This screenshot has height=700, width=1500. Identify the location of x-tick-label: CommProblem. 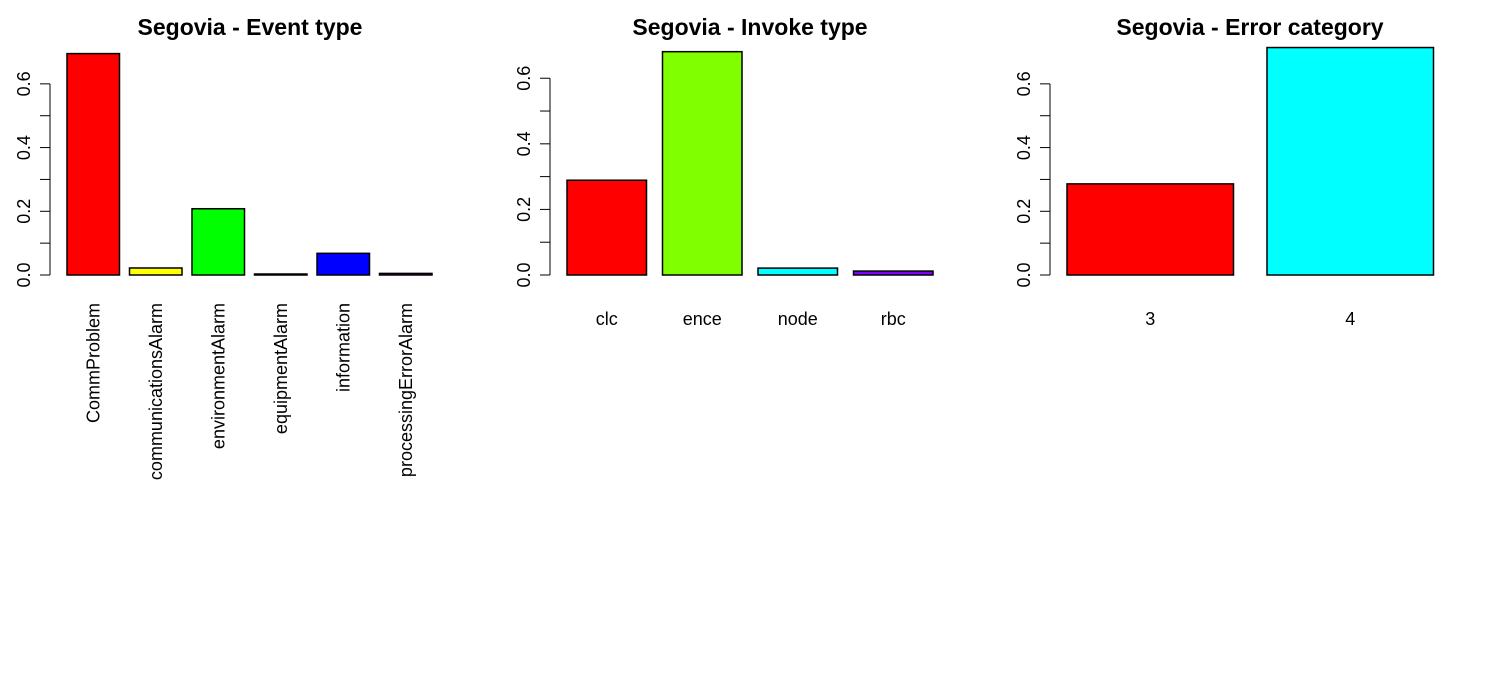
(93, 363).